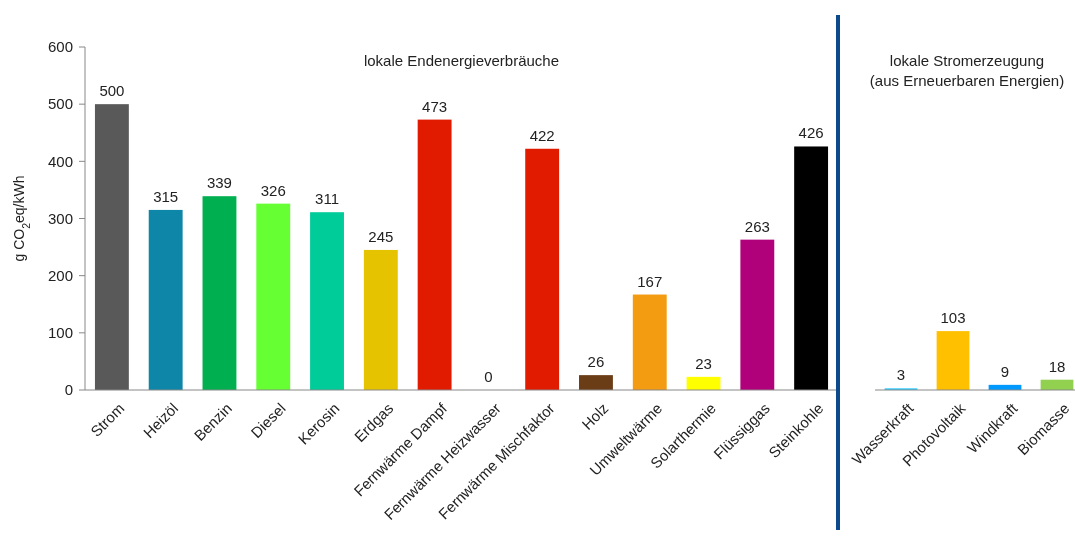  What do you see at coordinates (542, 135) in the screenshot?
I see `data-label: 422` at bounding box center [542, 135].